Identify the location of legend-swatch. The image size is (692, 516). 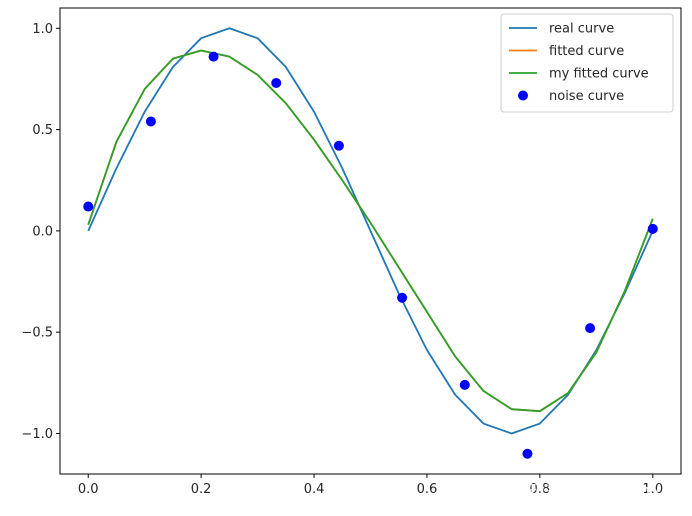
(523, 95).